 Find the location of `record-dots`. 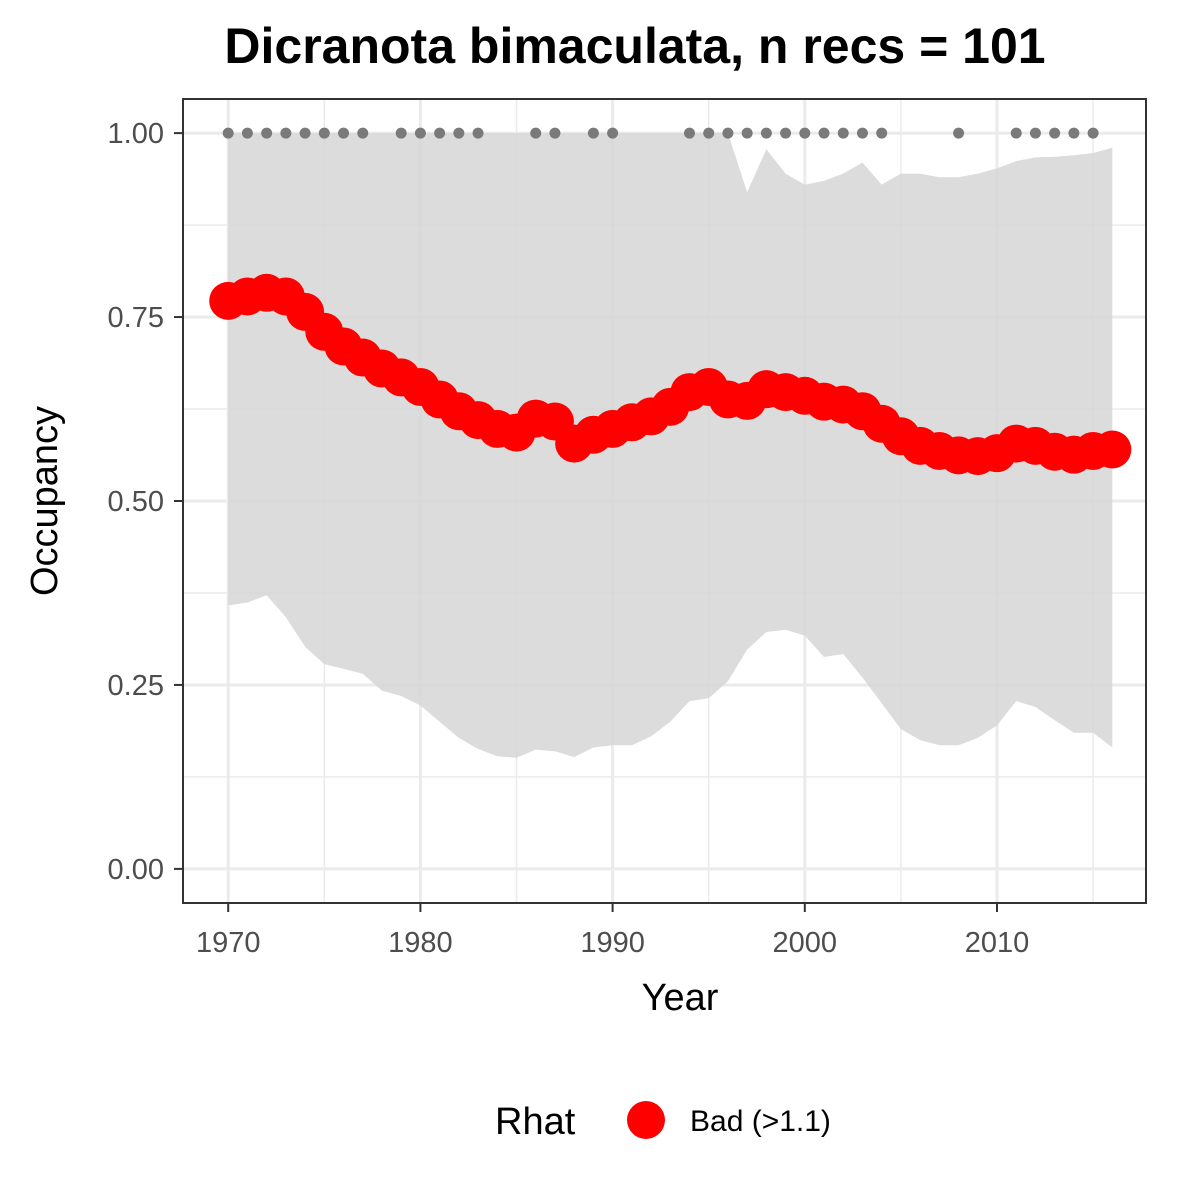

record-dots is located at coordinates (660, 133).